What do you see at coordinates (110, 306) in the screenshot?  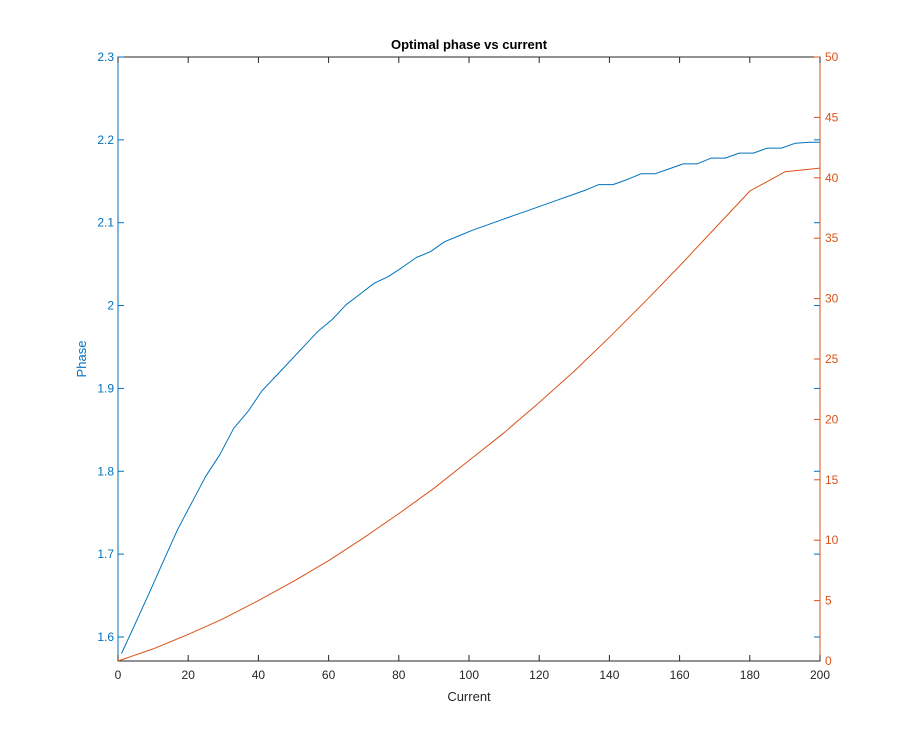 I see `left-tick-label: 2` at bounding box center [110, 306].